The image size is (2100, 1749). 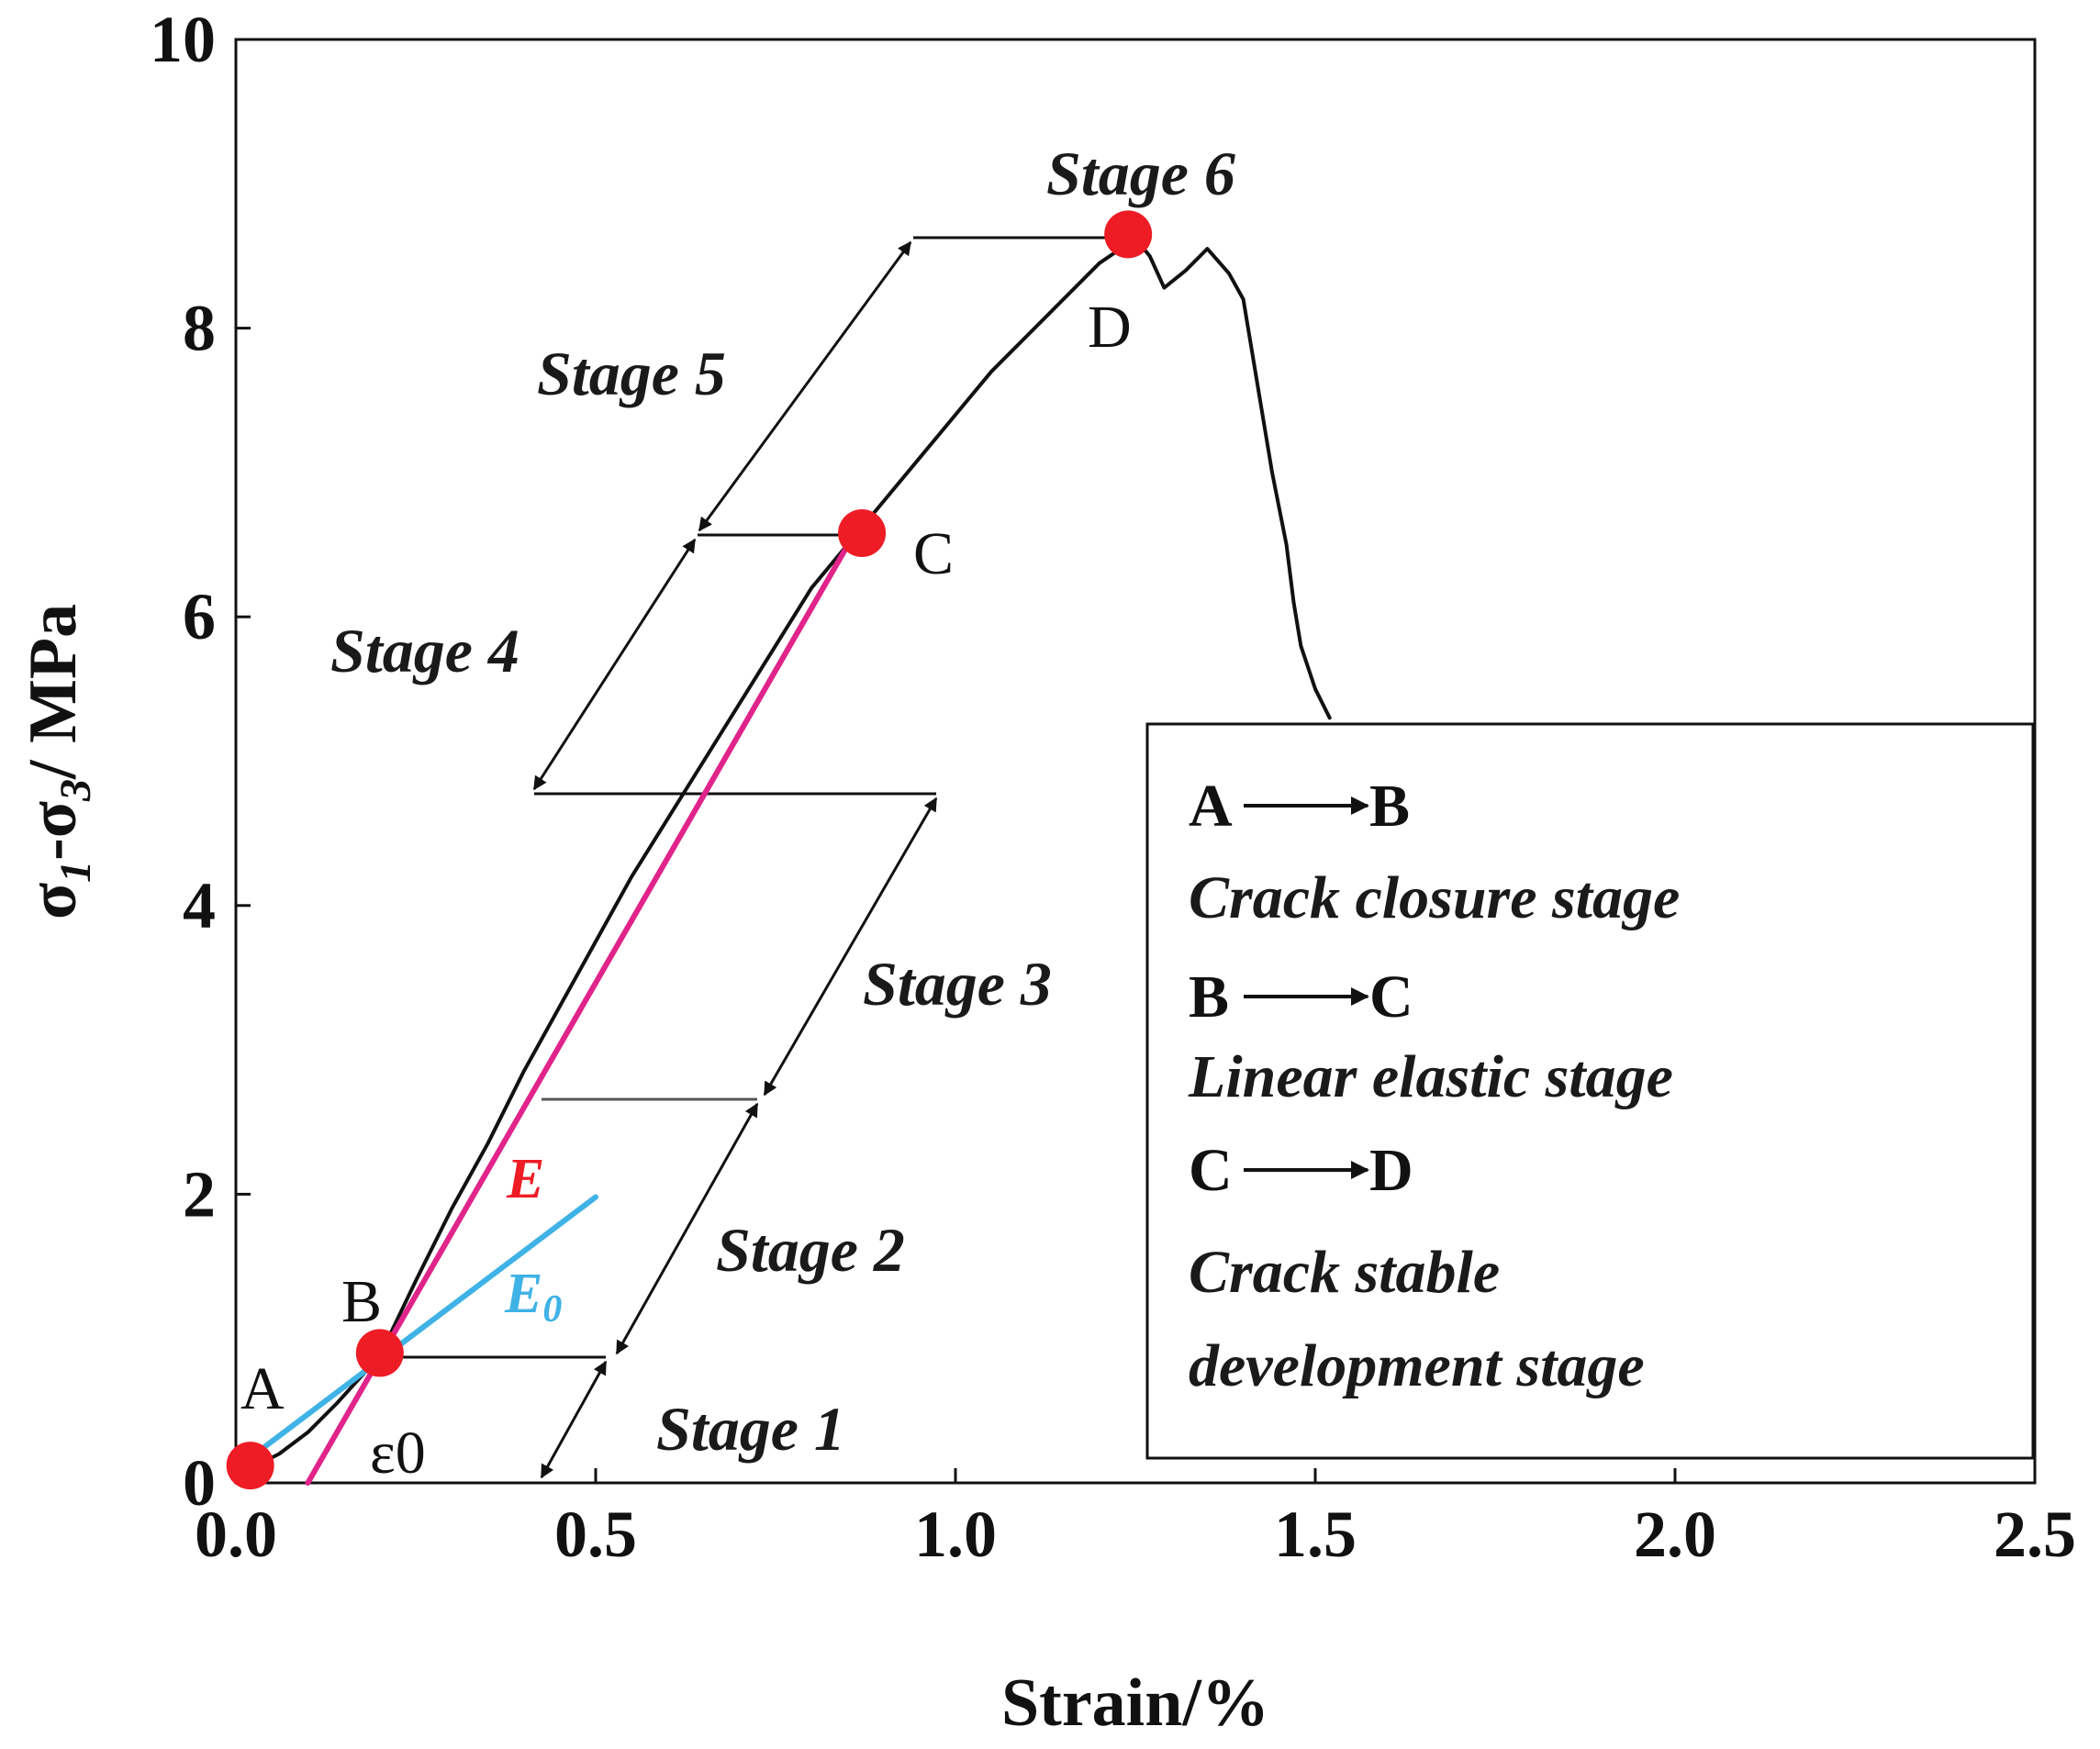 What do you see at coordinates (525, 1179) in the screenshot?
I see `modulus-e-label: E` at bounding box center [525, 1179].